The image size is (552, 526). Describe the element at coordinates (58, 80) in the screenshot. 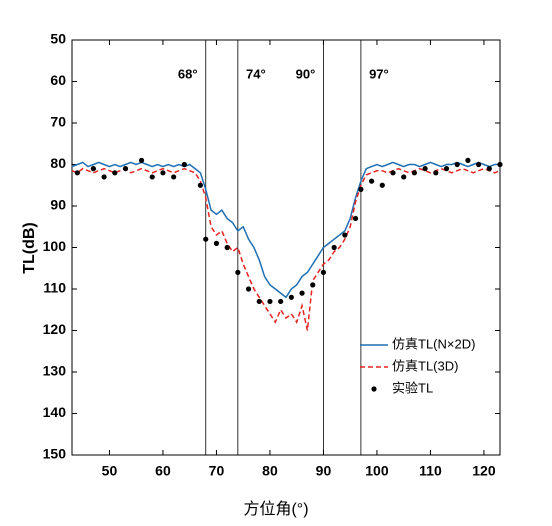

I see `y-tick-label: 60` at that location.